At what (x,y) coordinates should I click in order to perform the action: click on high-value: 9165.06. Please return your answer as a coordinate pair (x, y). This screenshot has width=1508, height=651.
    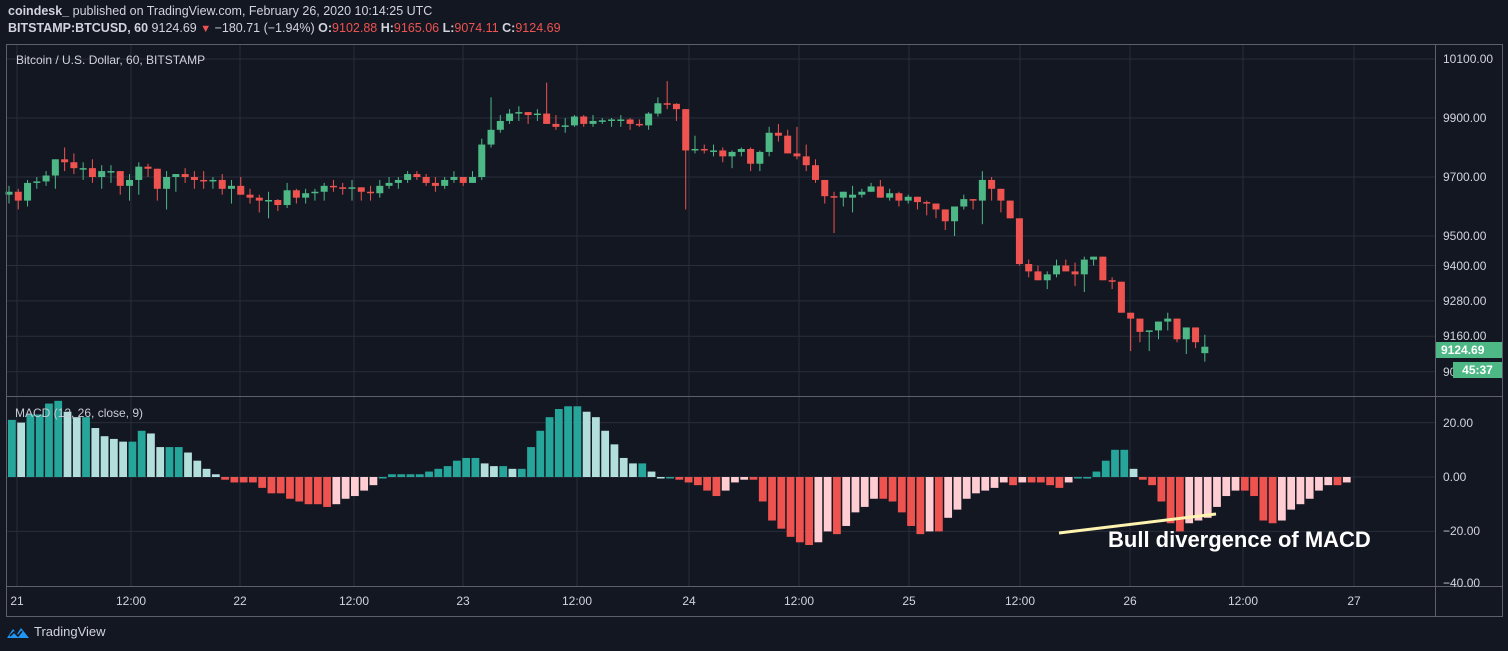
    Looking at the image, I should click on (416, 28).